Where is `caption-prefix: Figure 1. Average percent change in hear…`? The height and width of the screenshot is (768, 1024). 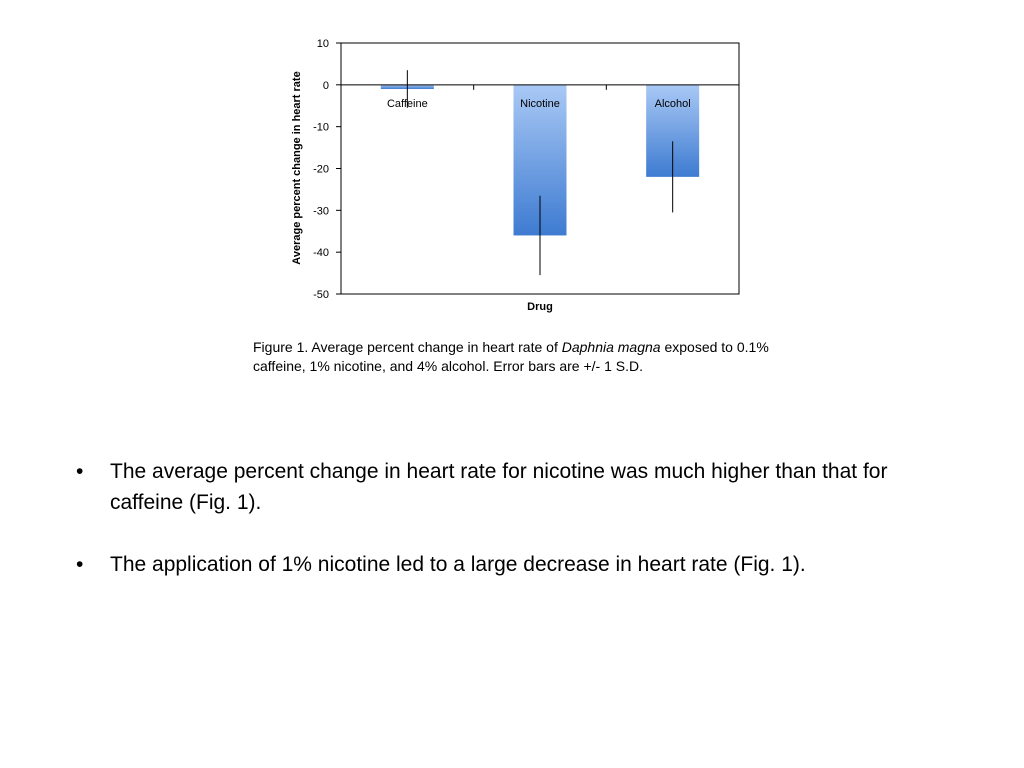 caption-prefix: Figure 1. Average percent change in hear… is located at coordinates (407, 347).